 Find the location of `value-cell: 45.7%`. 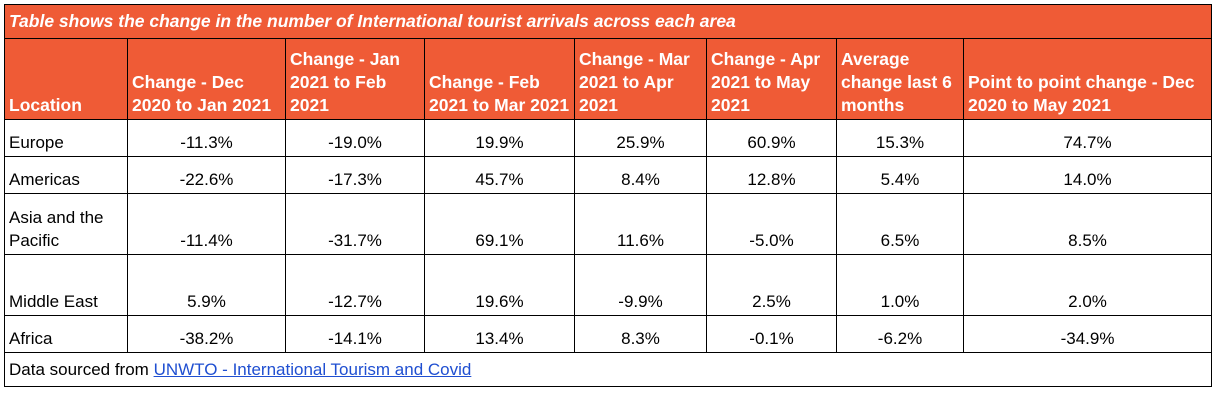

value-cell: 45.7% is located at coordinates (499, 175).